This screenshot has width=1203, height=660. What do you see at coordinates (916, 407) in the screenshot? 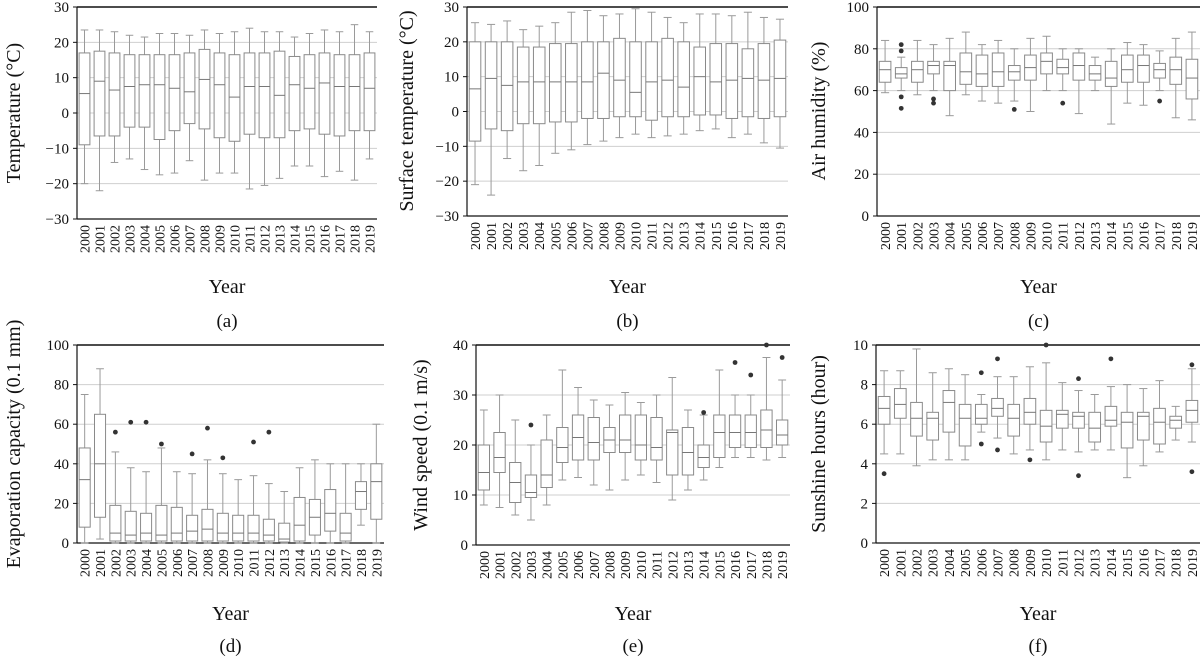
I see `box-2002` at bounding box center [916, 407].